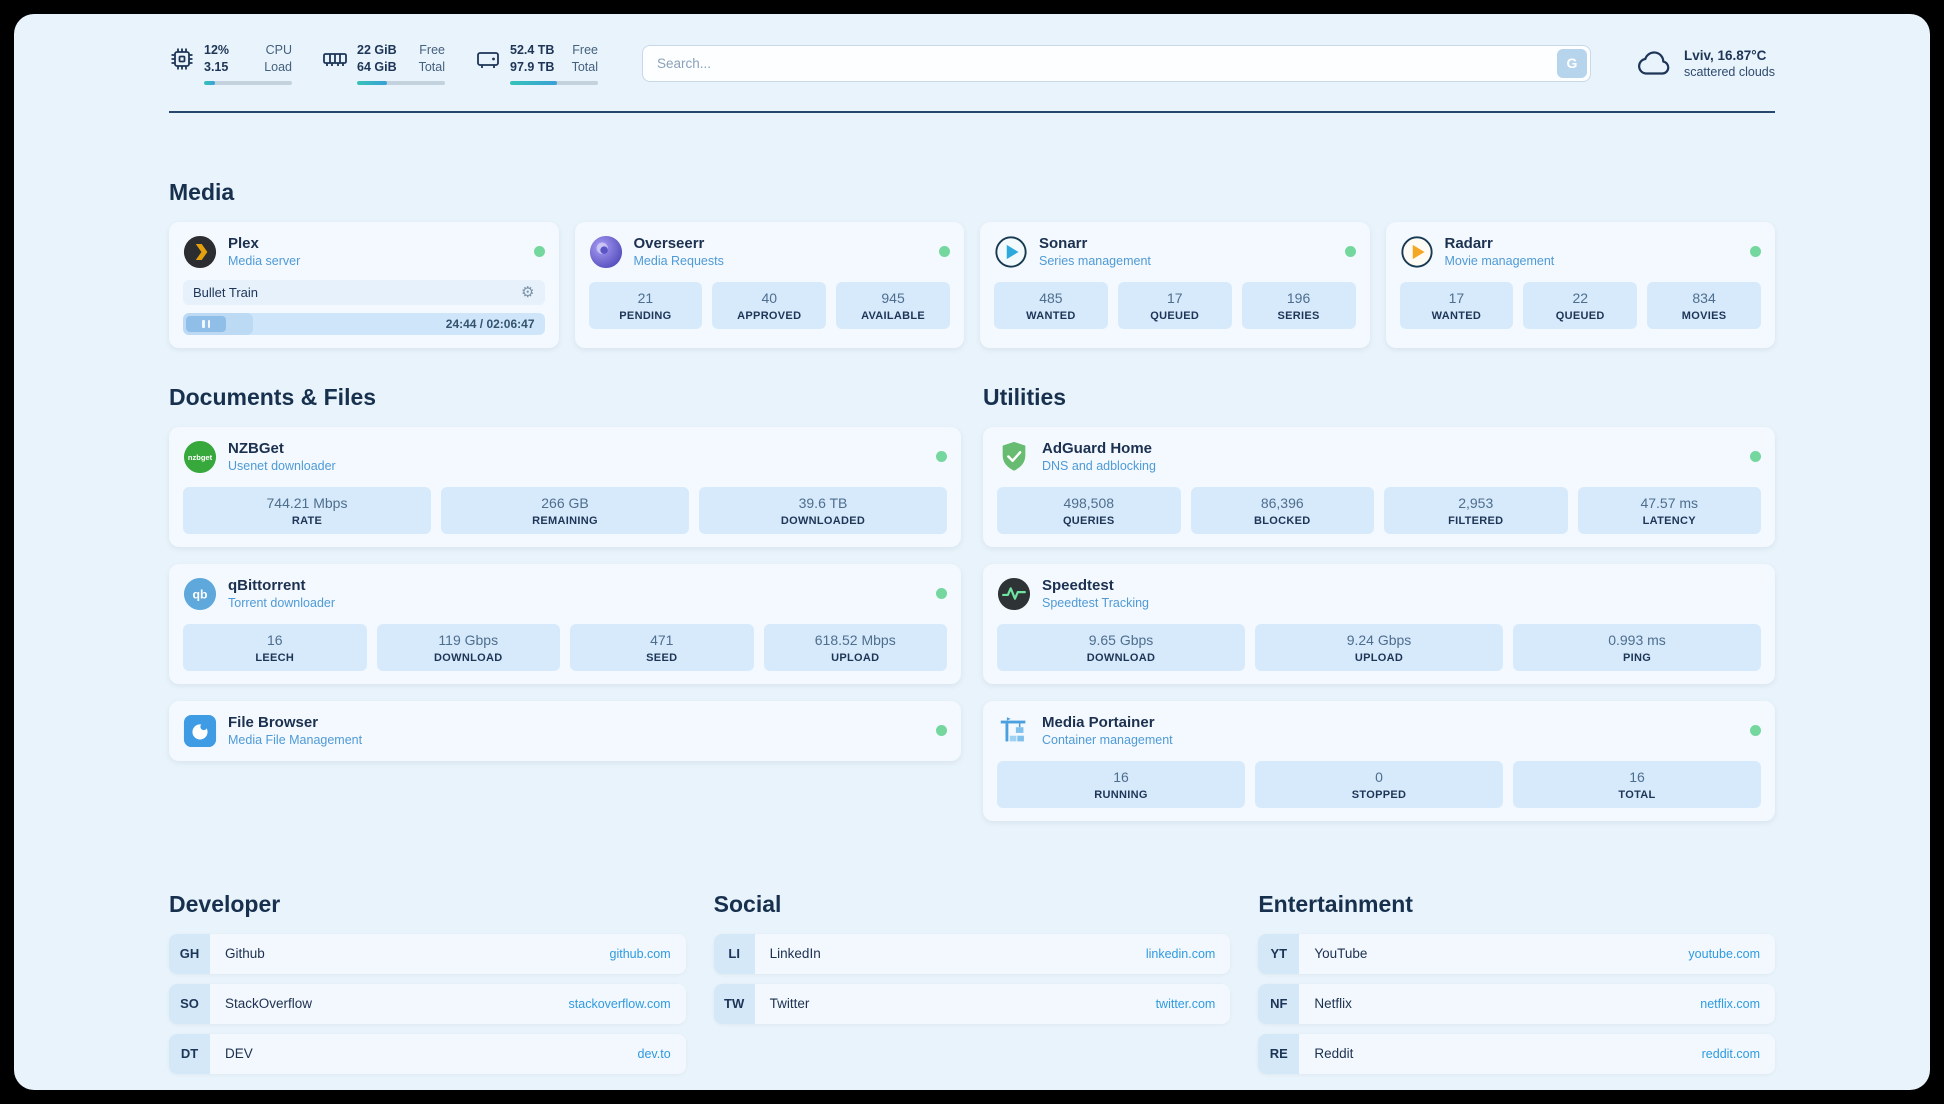 Image resolution: width=1944 pixels, height=1104 pixels. Describe the element at coordinates (1705, 63) in the screenshot. I see `weather-widget: Lviv, 16.87°C scattered clouds` at that location.